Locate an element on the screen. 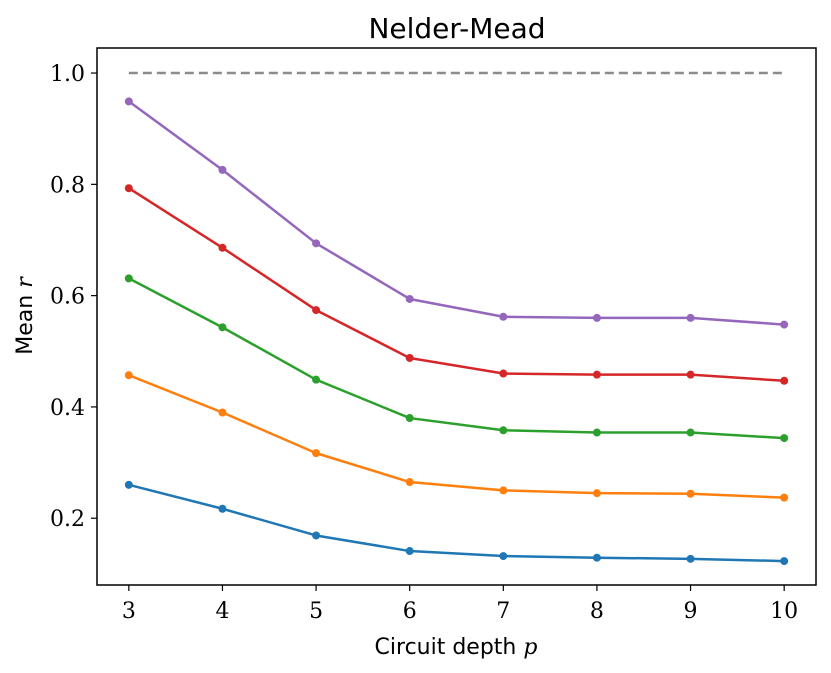 The width and height of the screenshot is (831, 673). x-axis-ticks: 3 4 5 6 7 8 9 10 is located at coordinates (460, 604).